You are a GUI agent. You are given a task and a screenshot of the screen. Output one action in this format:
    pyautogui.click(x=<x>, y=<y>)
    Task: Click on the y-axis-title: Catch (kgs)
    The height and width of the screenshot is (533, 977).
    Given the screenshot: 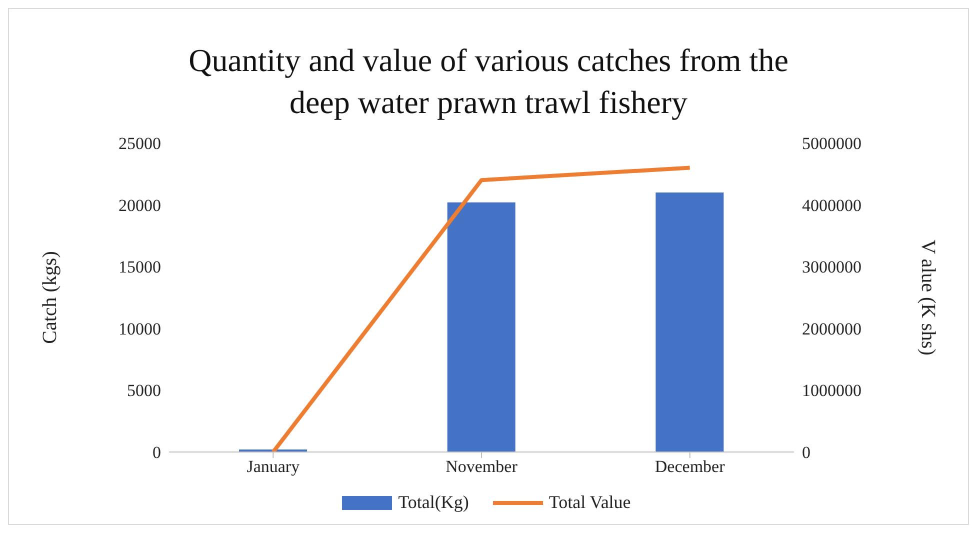 What is the action you would take?
    pyautogui.click(x=50, y=297)
    